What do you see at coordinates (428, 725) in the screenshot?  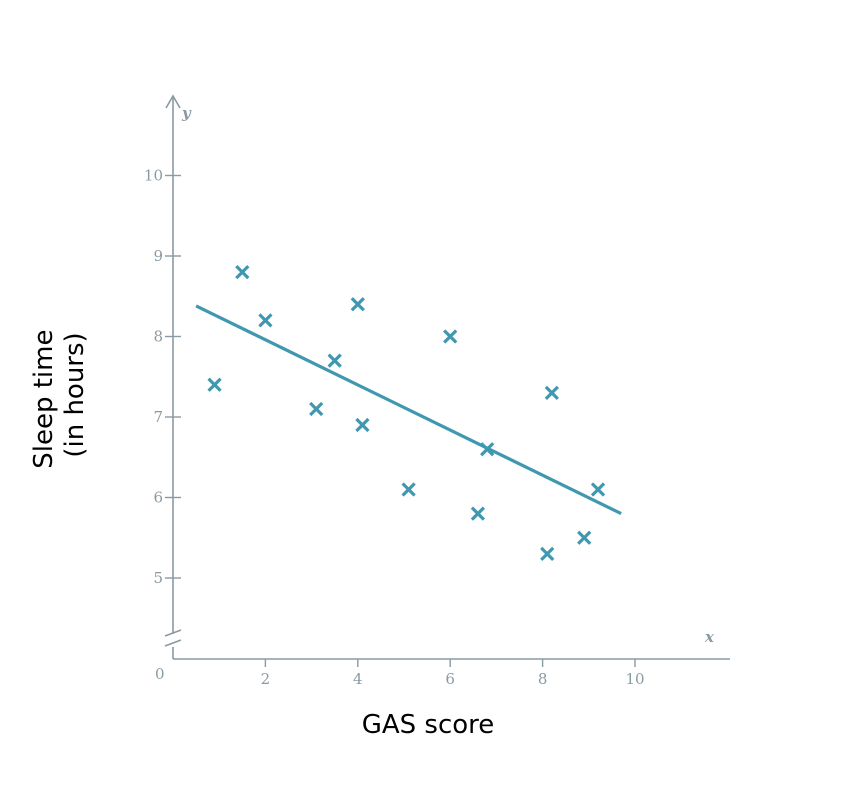 I see `x-axis-title: GAS score` at bounding box center [428, 725].